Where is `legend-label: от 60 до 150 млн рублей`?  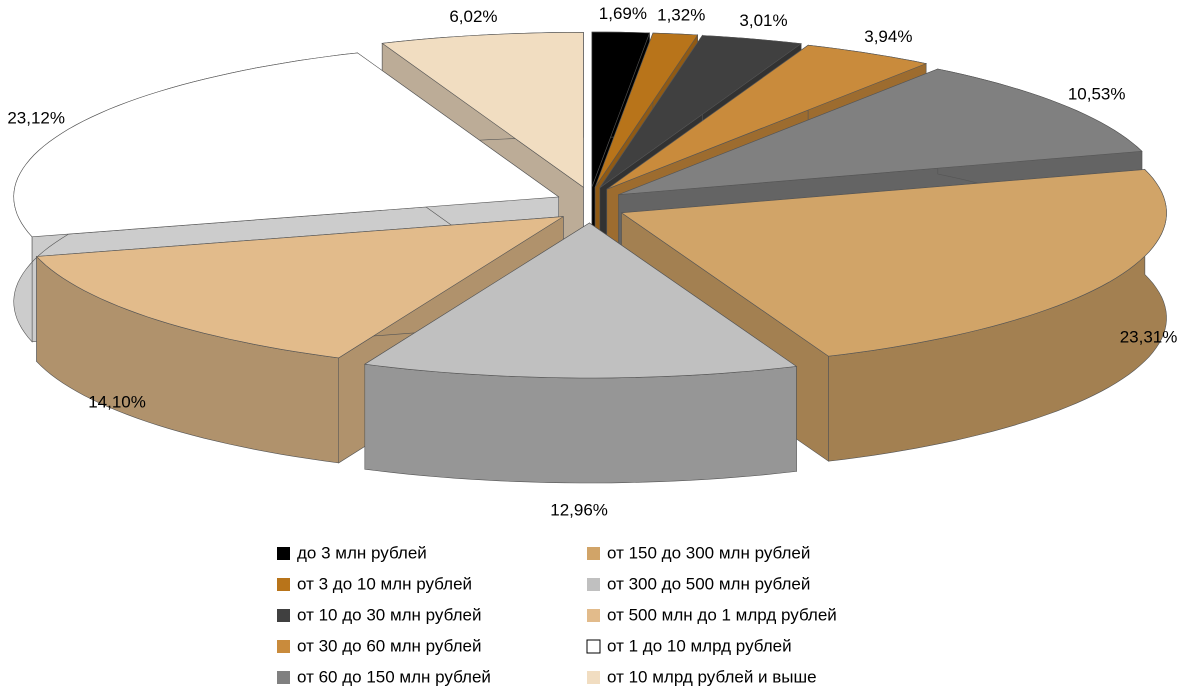
legend-label: от 60 до 150 млн рублей is located at coordinates (394, 676).